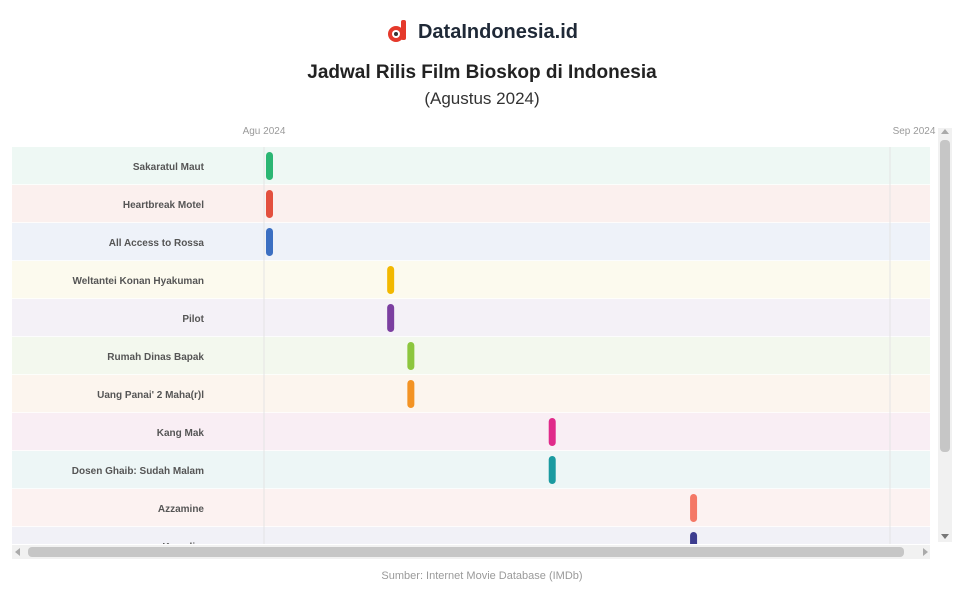 Image resolution: width=964 pixels, height=596 pixels. I want to click on row-label: Azzamine, so click(181, 509).